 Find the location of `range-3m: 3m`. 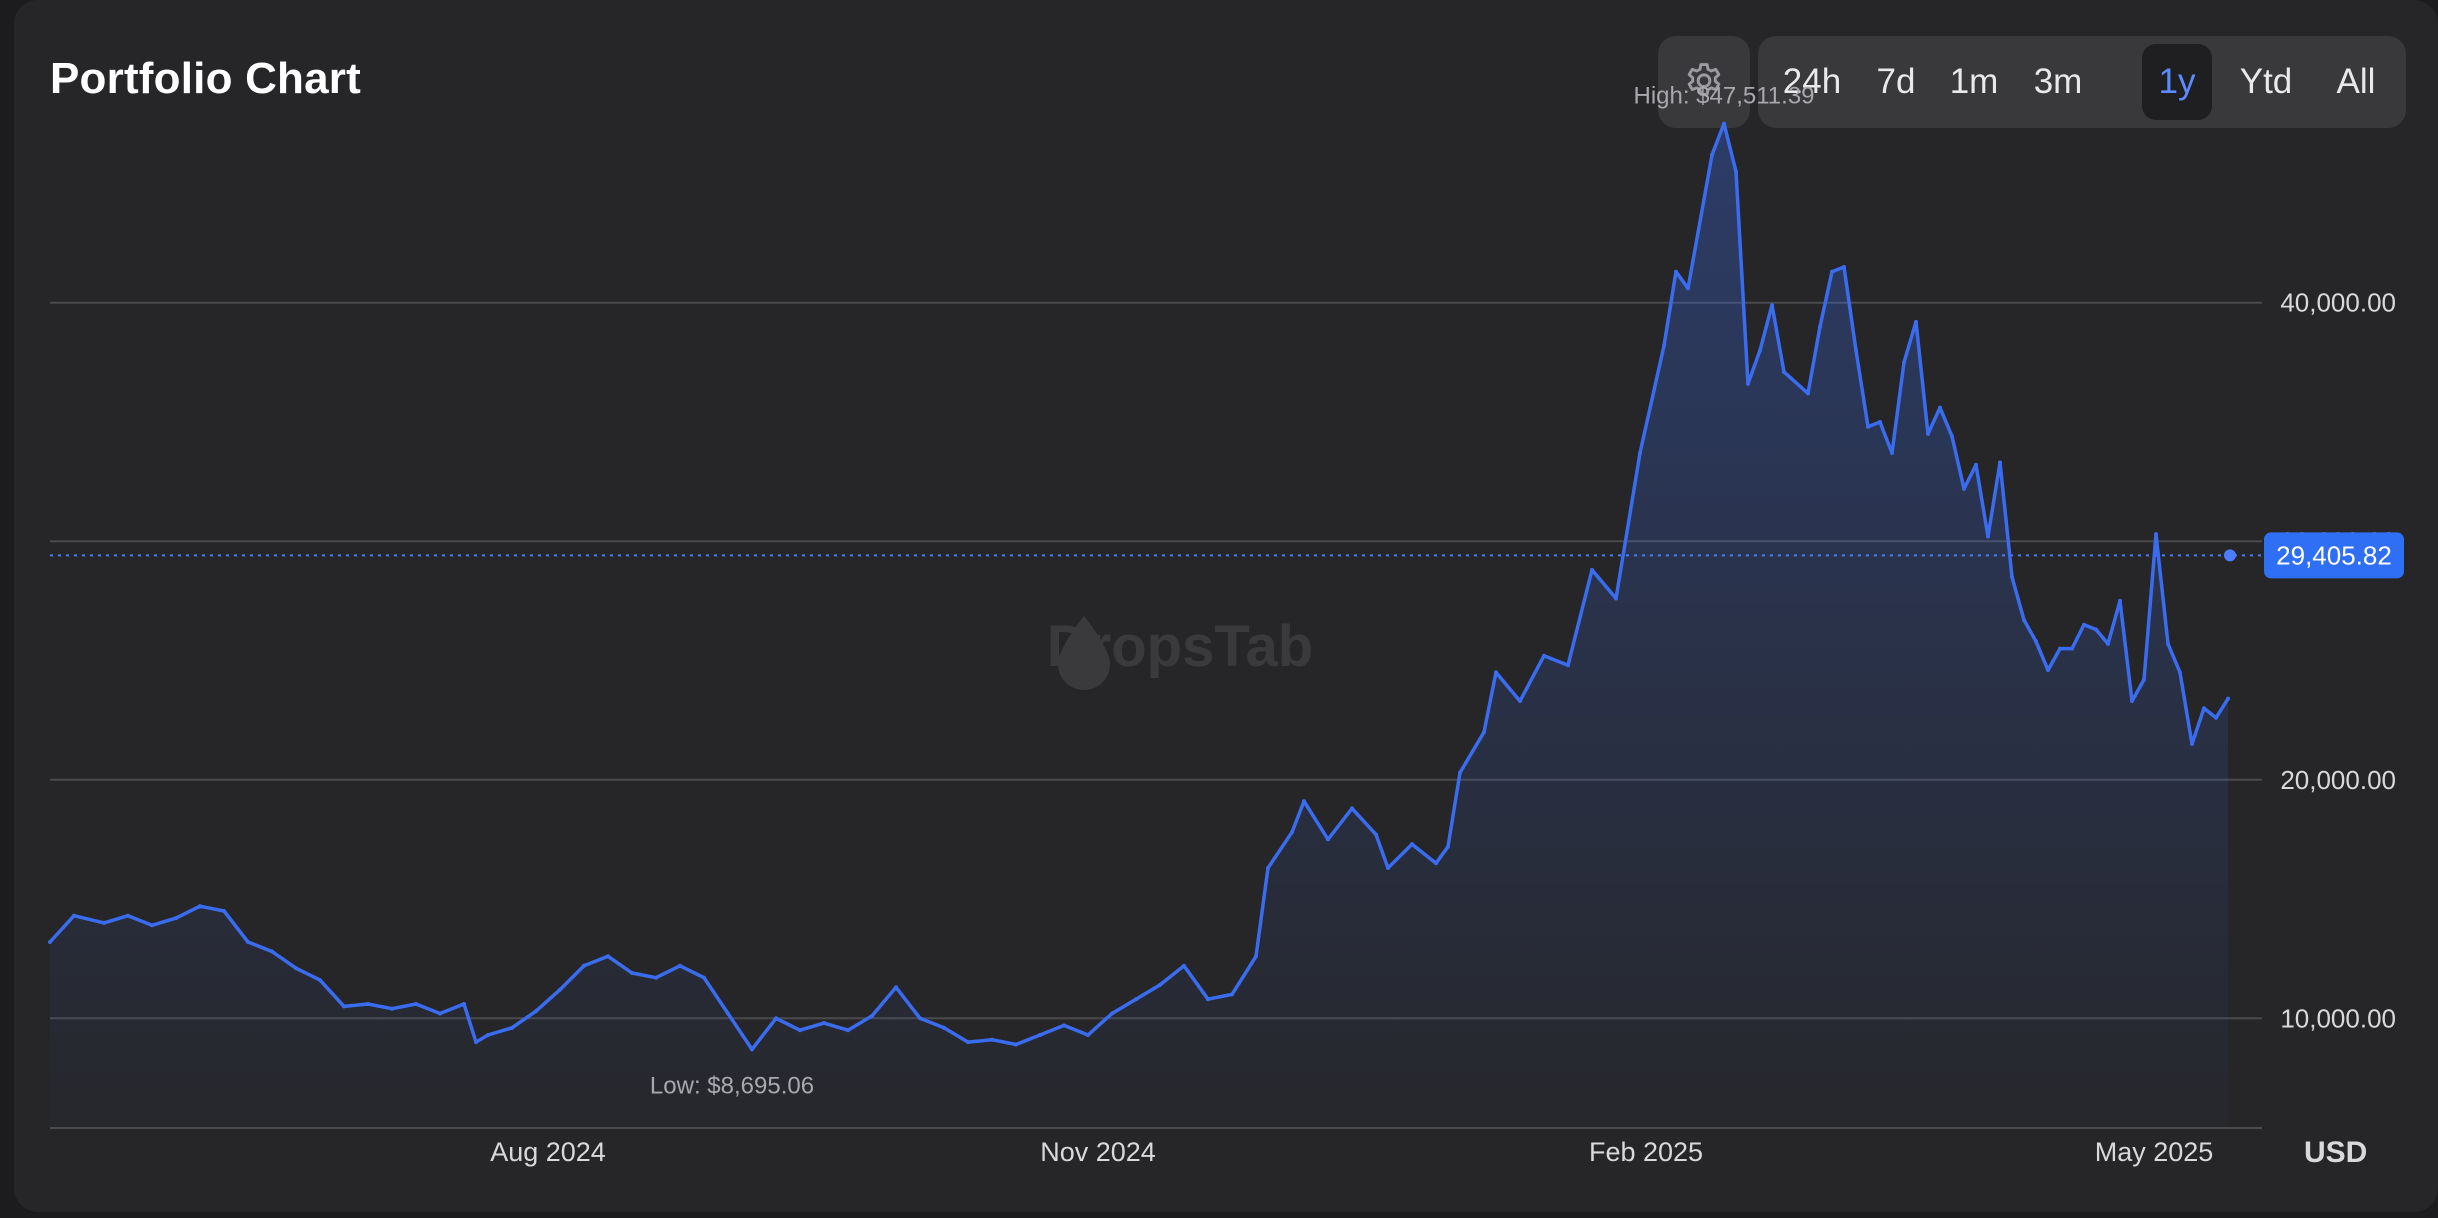

range-3m: 3m is located at coordinates (2058, 81).